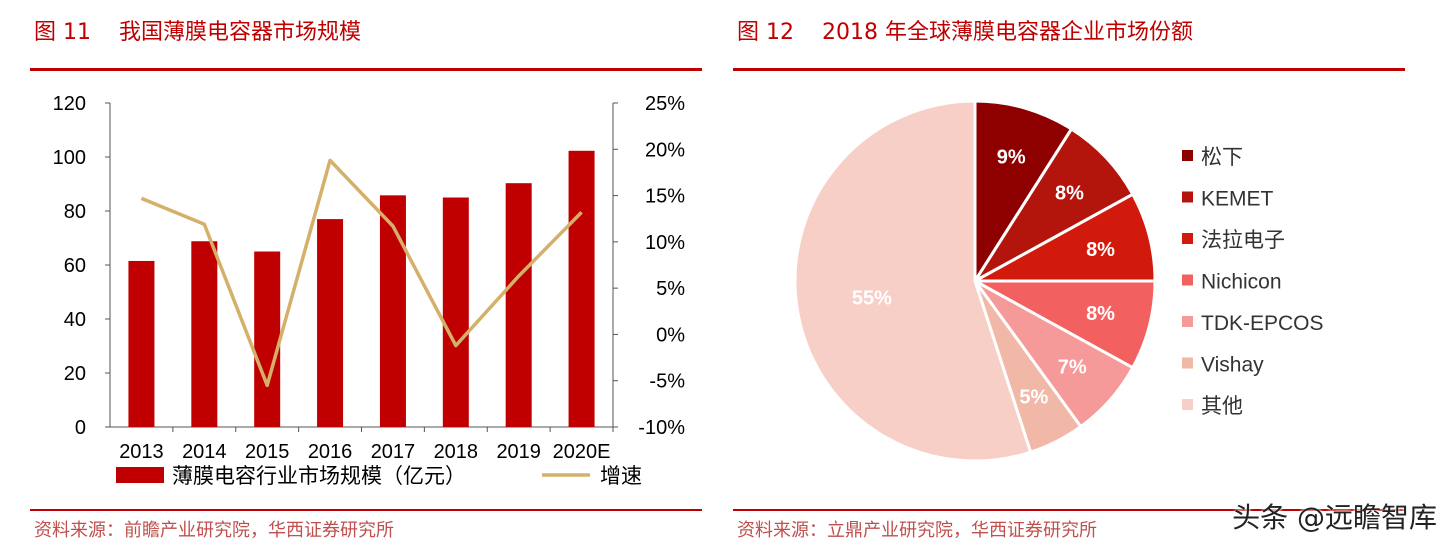 The image size is (1451, 554). Describe the element at coordinates (661, 428) in the screenshot. I see `right-tick-label: -10%` at that location.